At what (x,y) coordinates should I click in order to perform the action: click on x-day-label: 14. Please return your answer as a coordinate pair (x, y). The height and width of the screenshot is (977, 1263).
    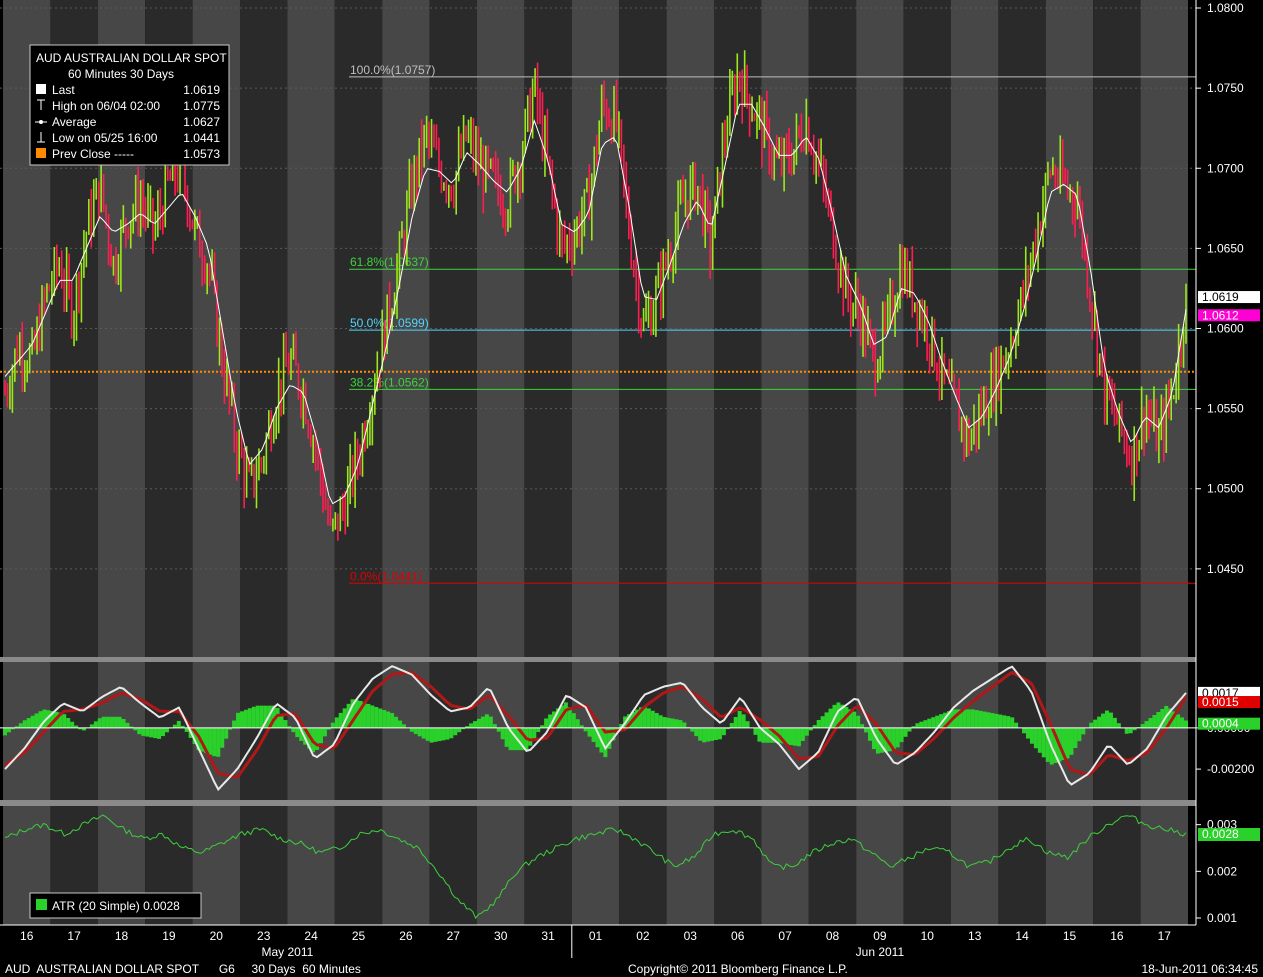
    Looking at the image, I should click on (1022, 936).